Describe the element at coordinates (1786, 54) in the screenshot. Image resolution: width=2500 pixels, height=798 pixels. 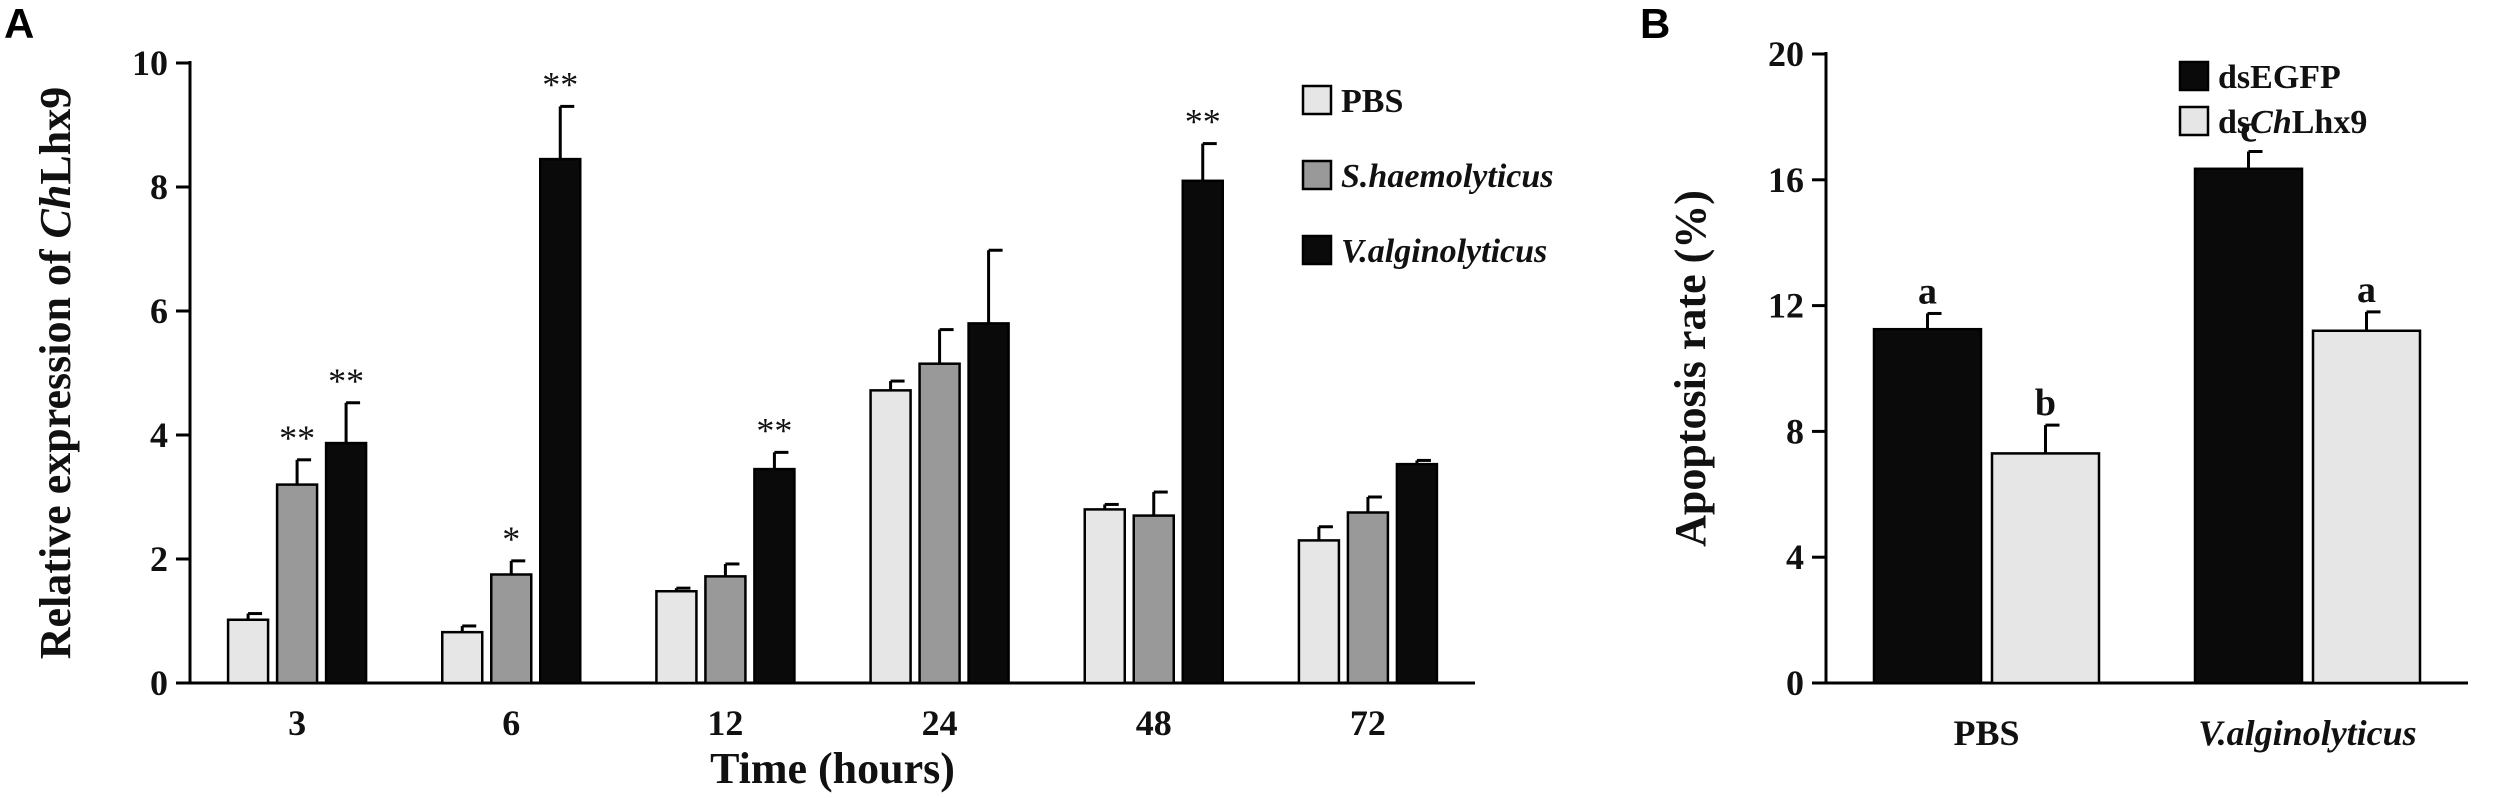
I see `y-tick-label: 20` at that location.